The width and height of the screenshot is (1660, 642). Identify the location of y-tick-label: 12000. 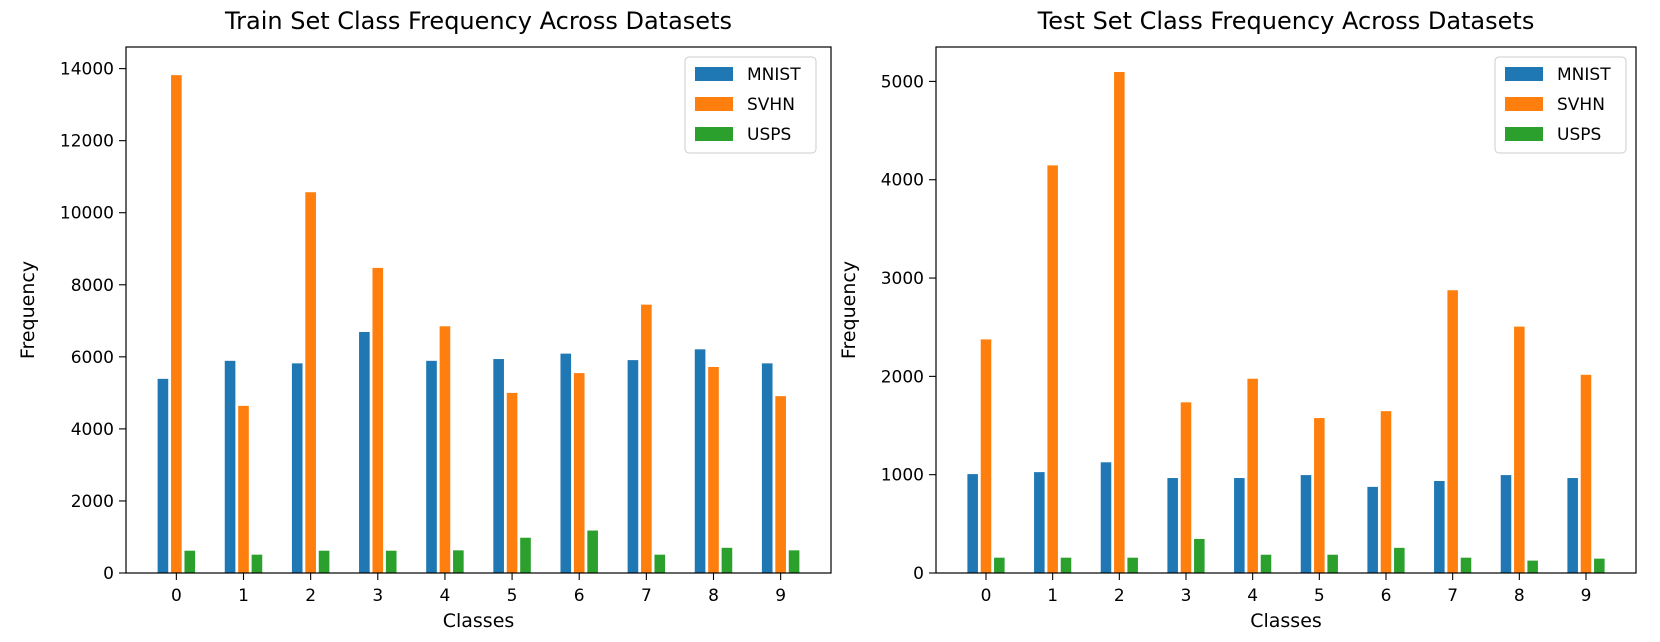
(87, 142).